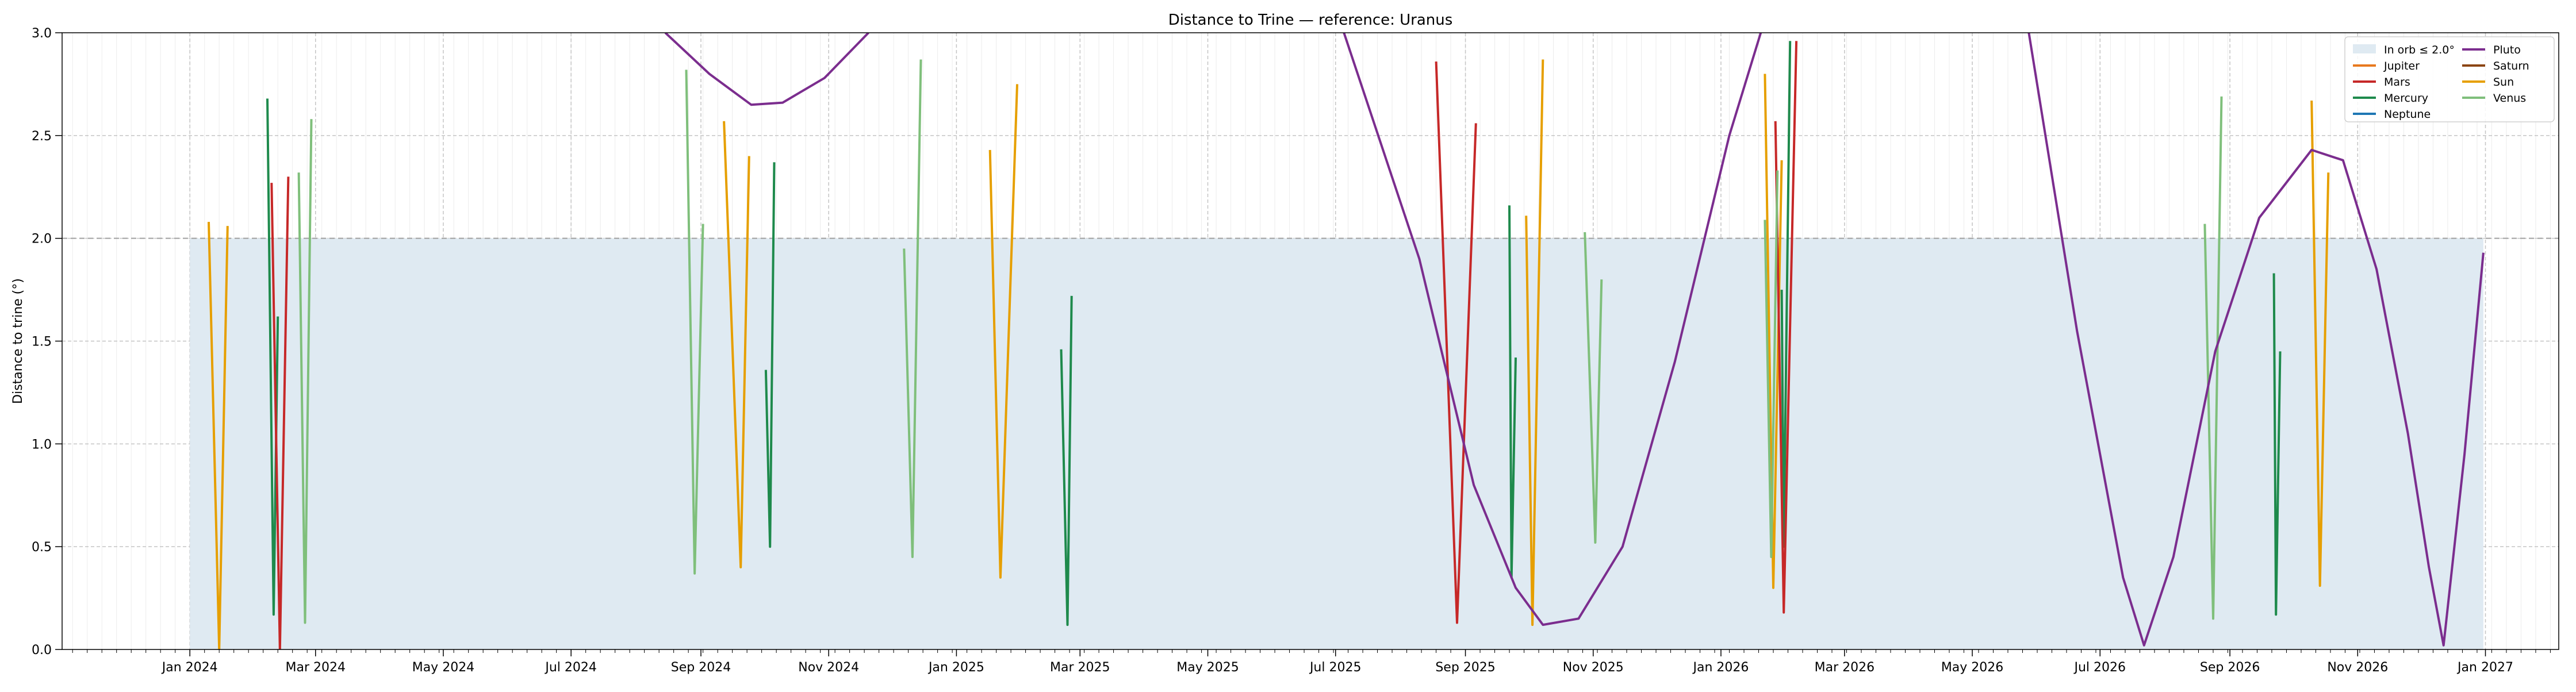 The height and width of the screenshot is (692, 2576). I want to click on chart-title: Distance to Trine — reference: Uranus, so click(1310, 20).